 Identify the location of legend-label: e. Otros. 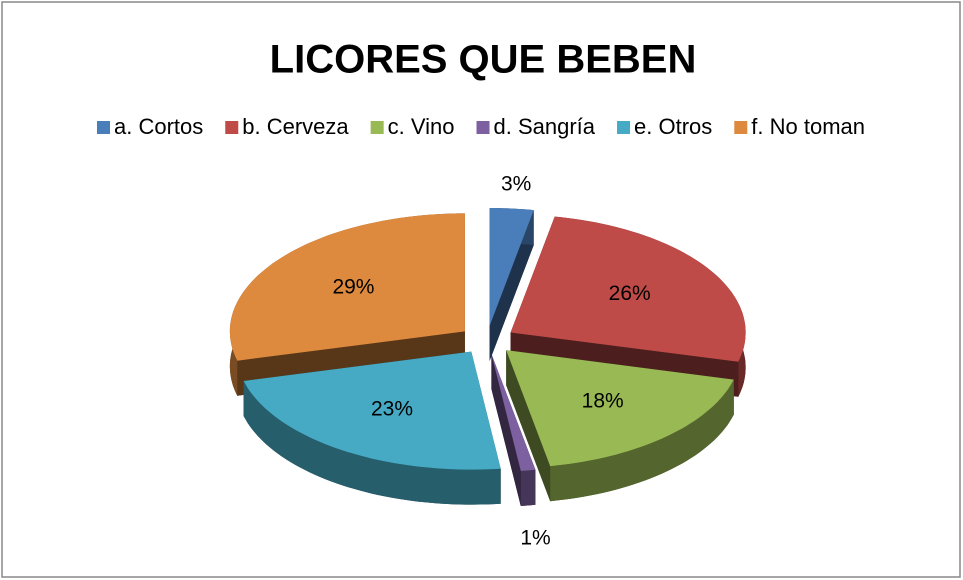
(673, 126).